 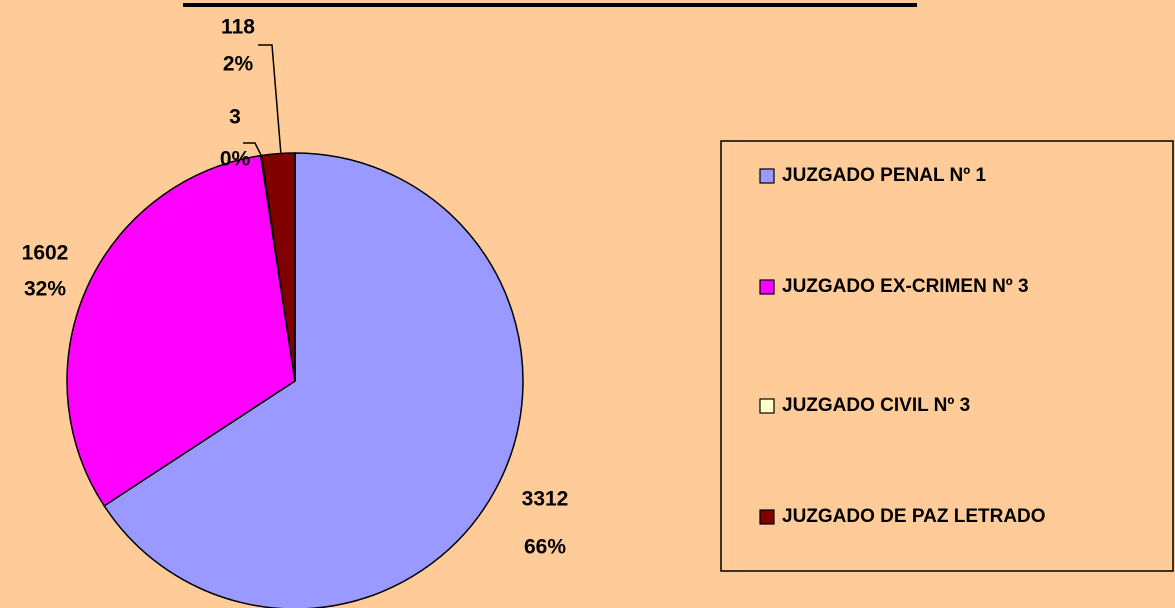 I want to click on value-label: 1602, so click(x=45, y=253).